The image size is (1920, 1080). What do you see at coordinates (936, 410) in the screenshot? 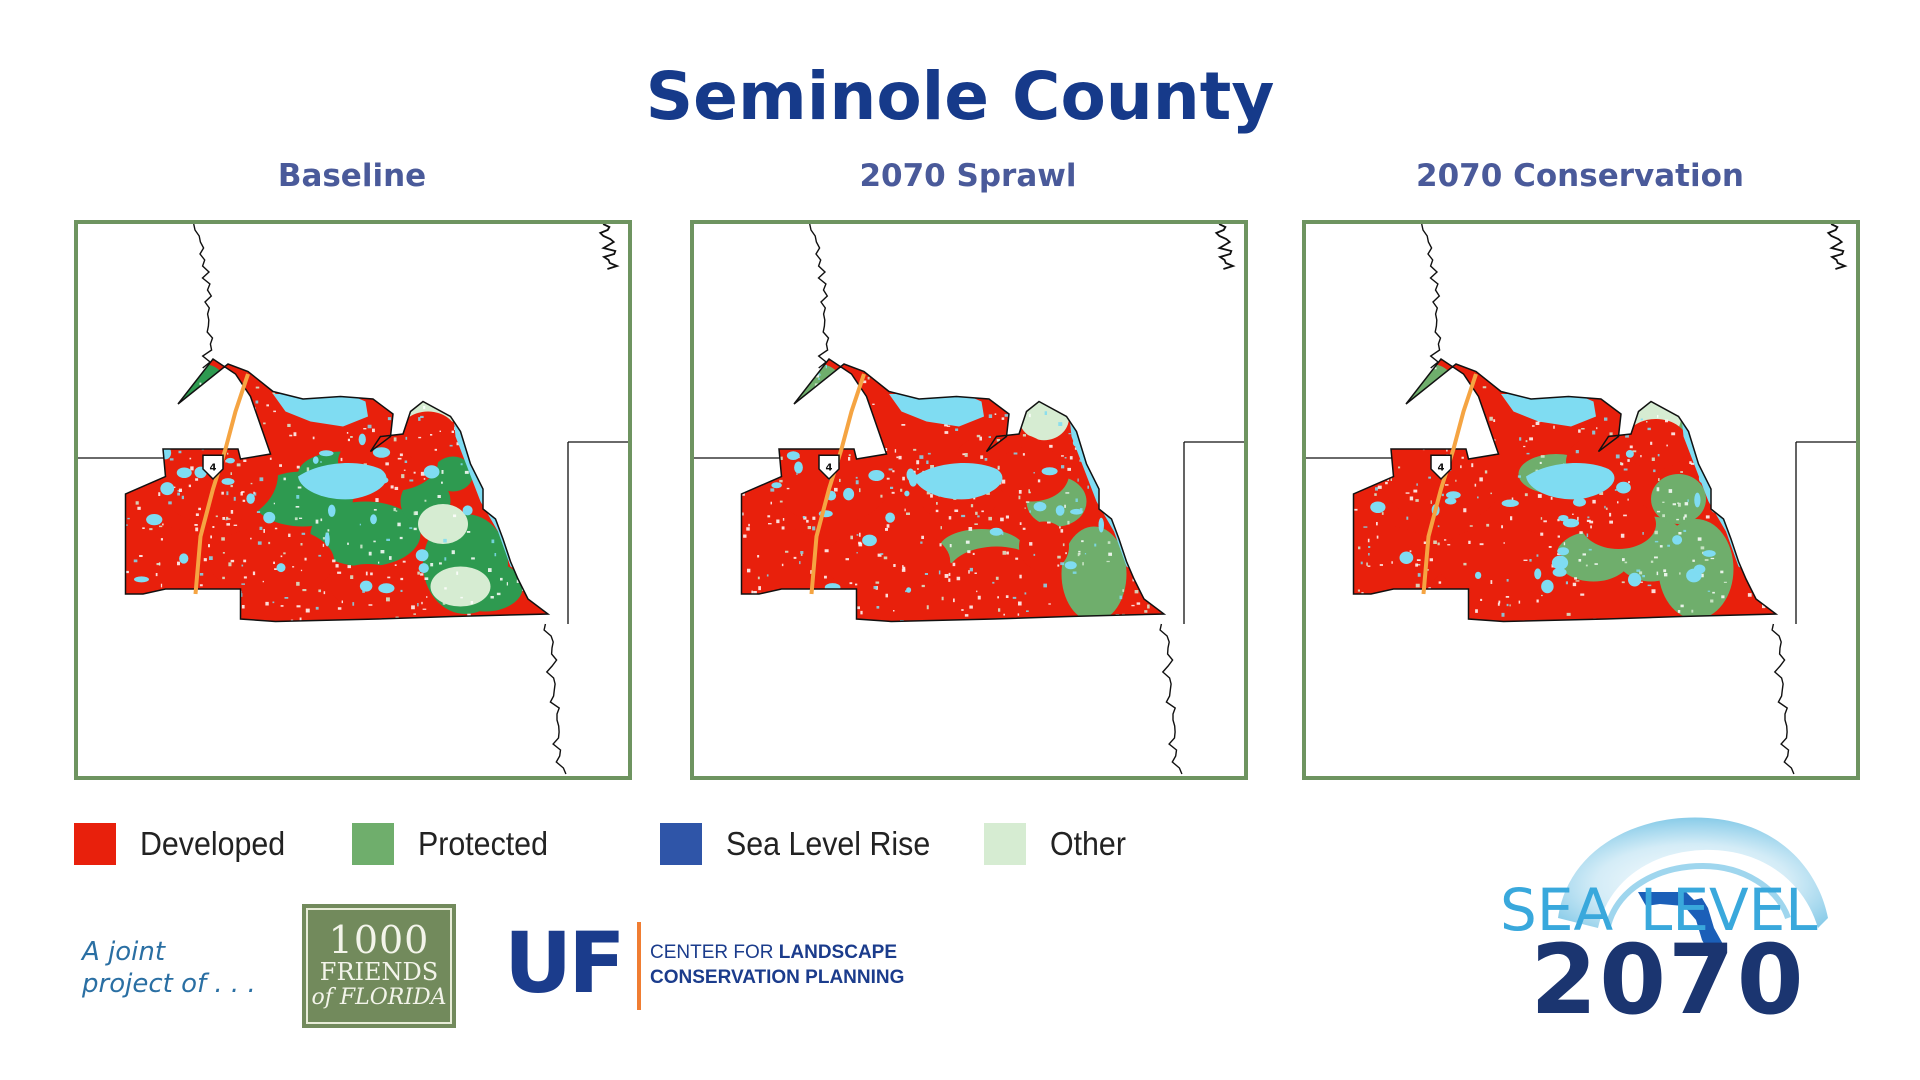
I see `lake-monroe` at bounding box center [936, 410].